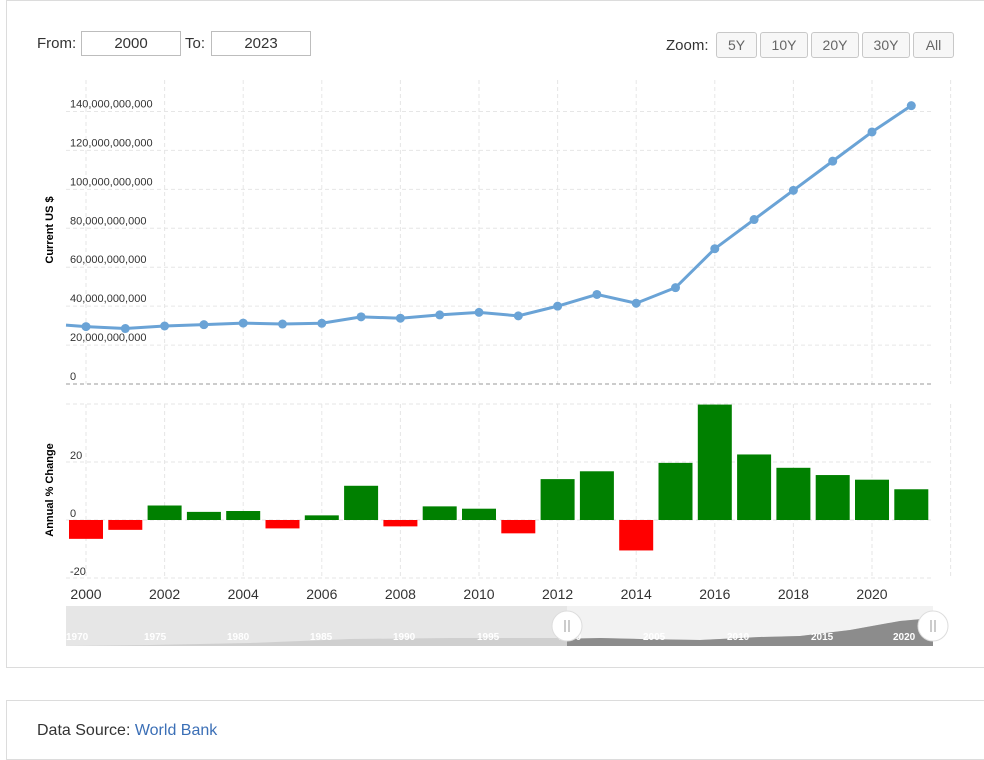 The height and width of the screenshot is (760, 984). I want to click on navigator-label: 1980, so click(238, 637).